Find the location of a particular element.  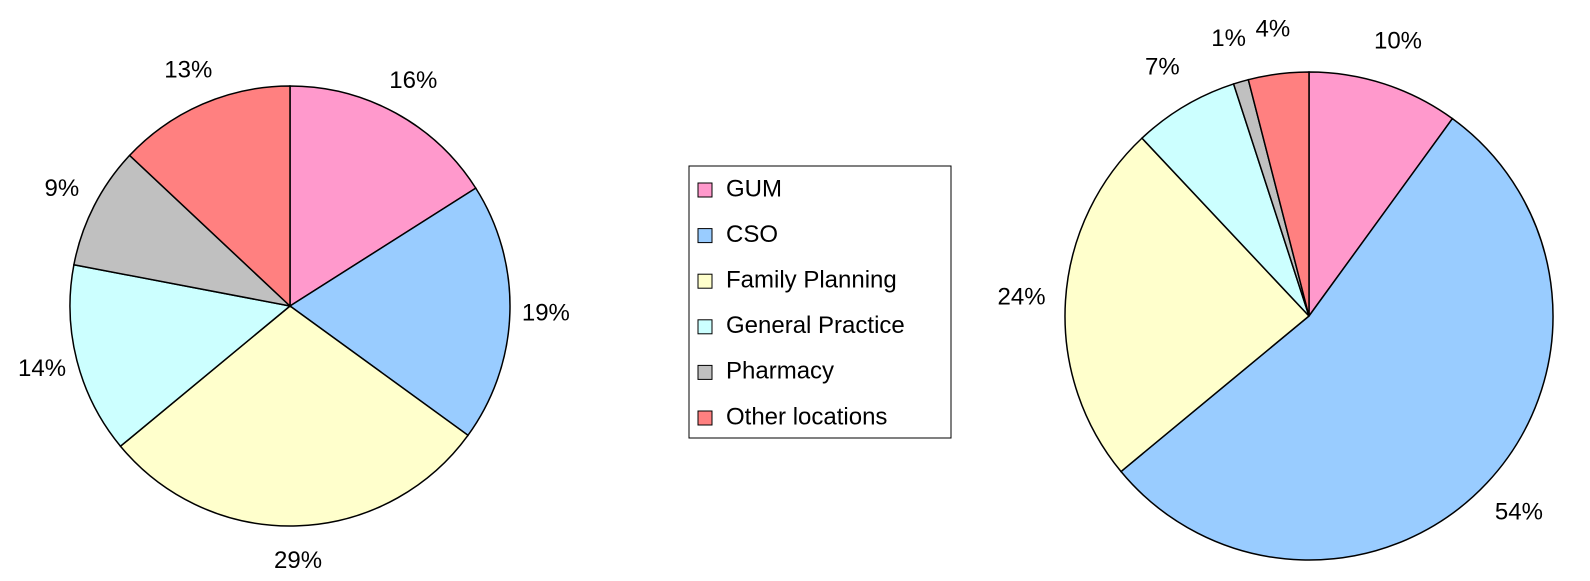

data-label: 1% is located at coordinates (1228, 38).